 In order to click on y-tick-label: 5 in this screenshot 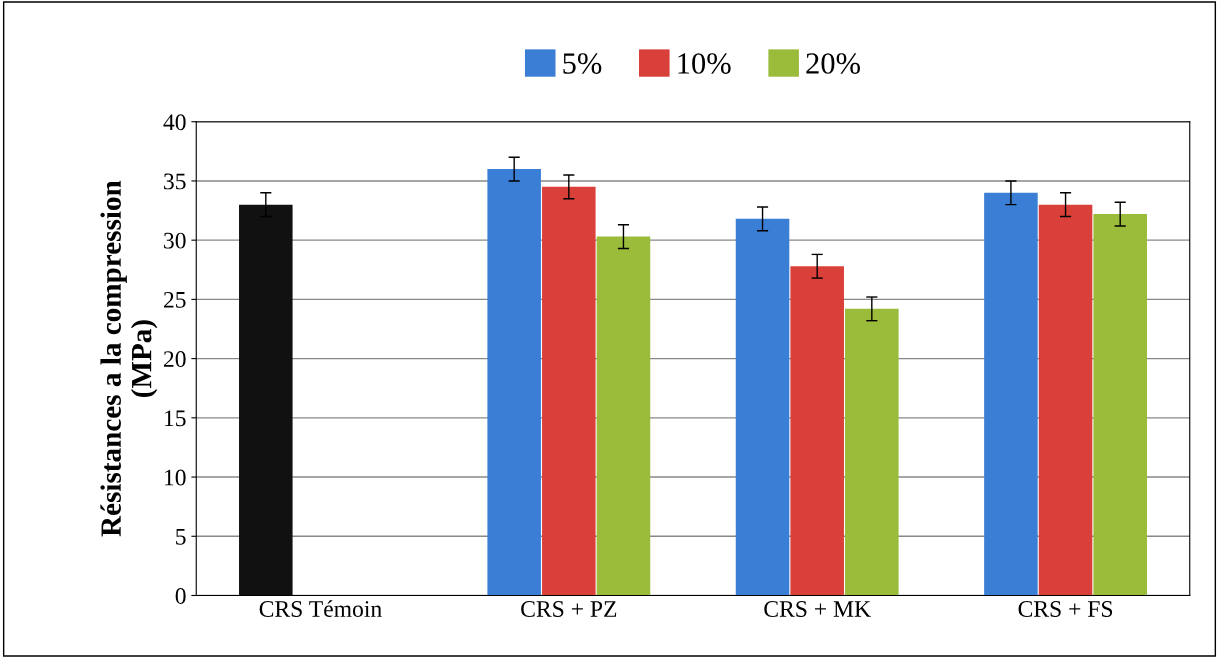, I will do `click(181, 537)`.